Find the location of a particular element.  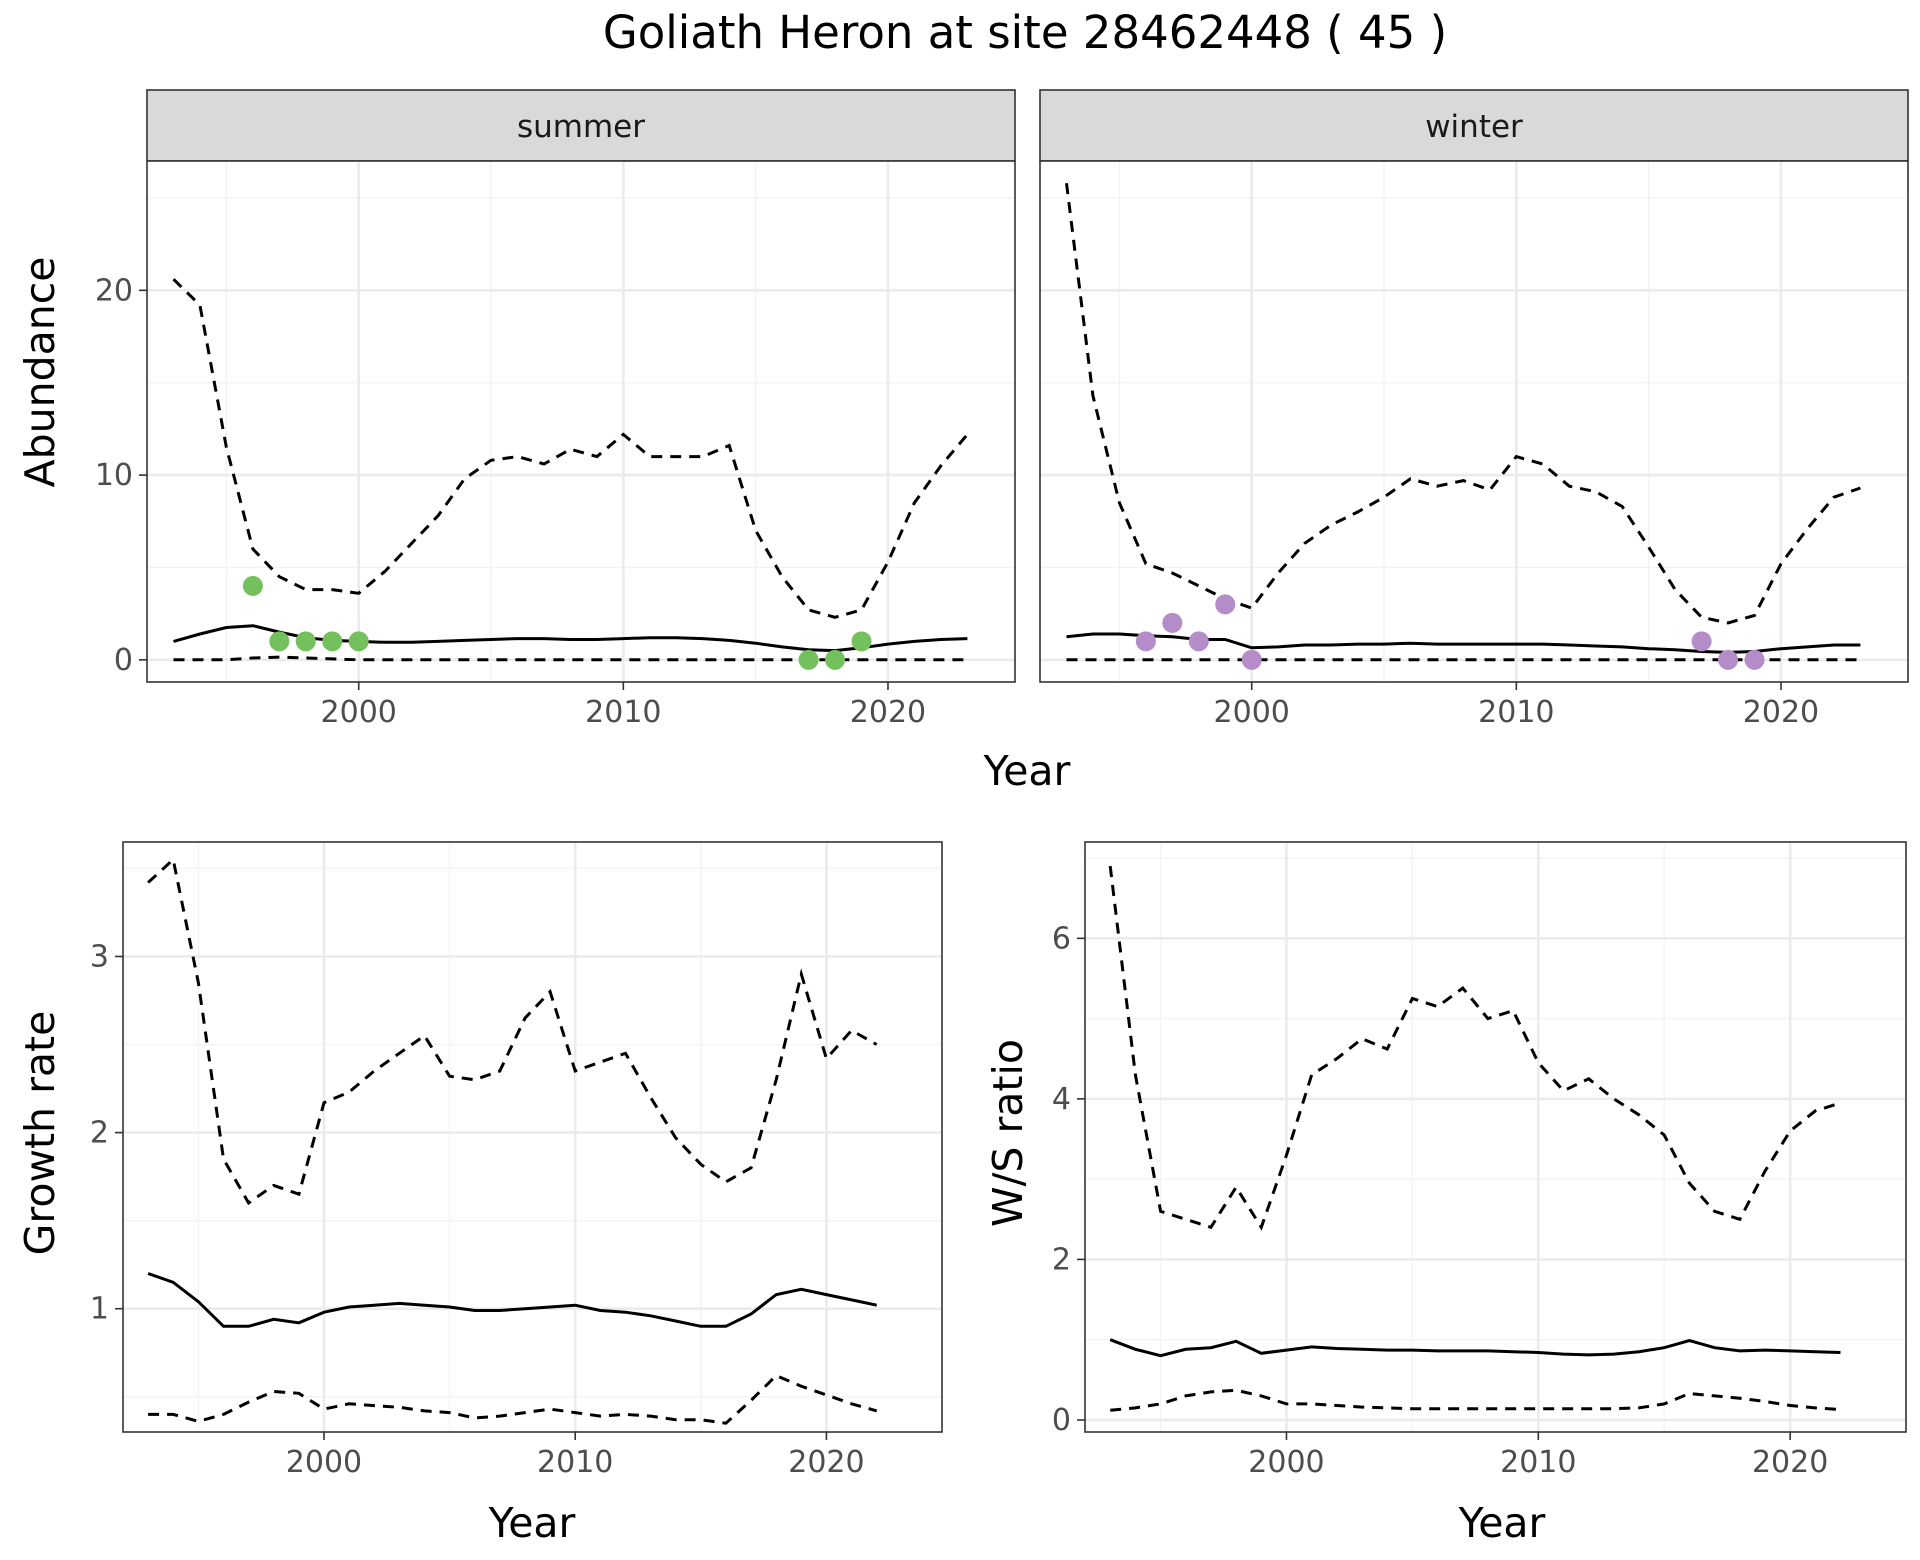

y-tick-label: 1 is located at coordinates (99, 1309).